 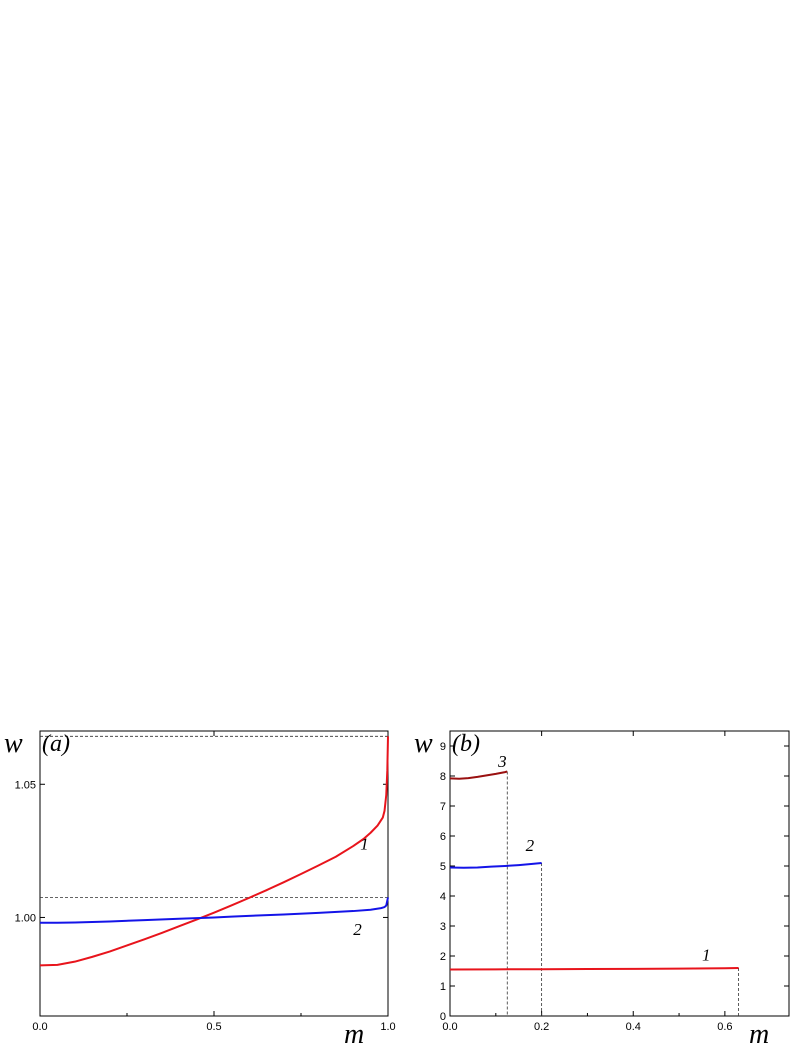 I want to click on panel-b-y-tick-label: 8, so click(x=443, y=777).